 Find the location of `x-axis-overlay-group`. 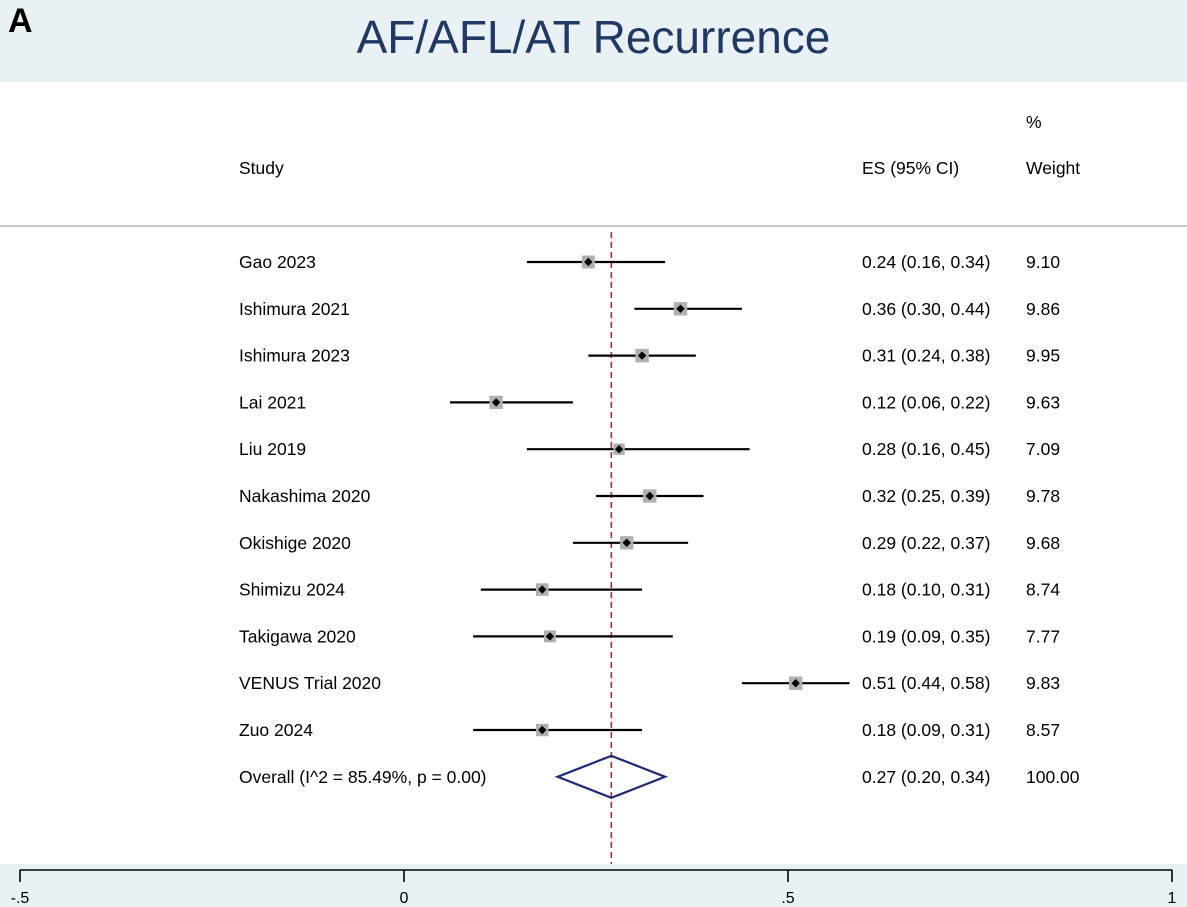

x-axis-overlay-group is located at coordinates (596, 875).